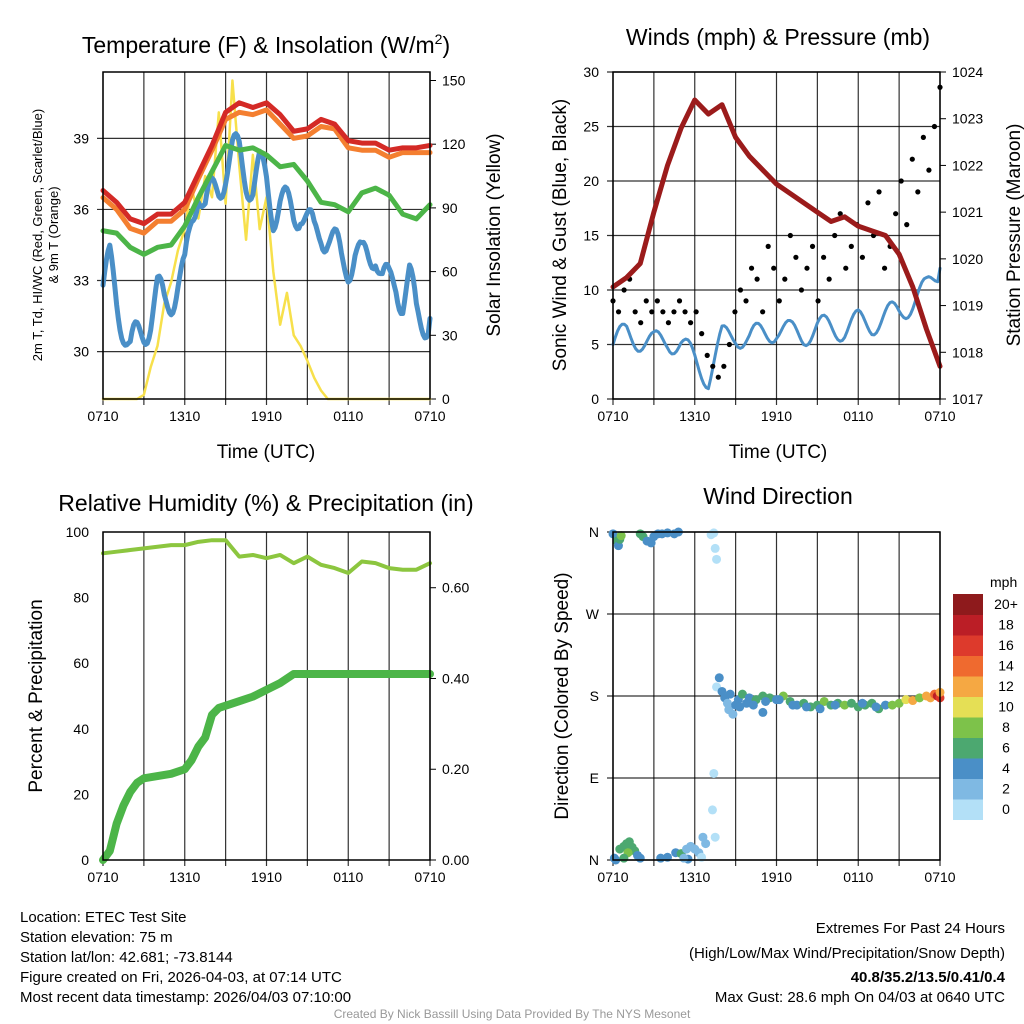  I want to click on y-tick-label: 20, so click(591, 181).